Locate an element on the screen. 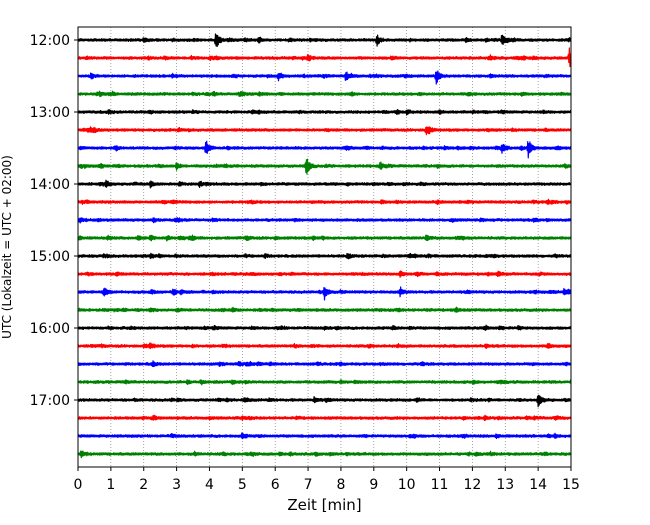 The image size is (650, 525). x-tick-label: 12 is located at coordinates (472, 485).